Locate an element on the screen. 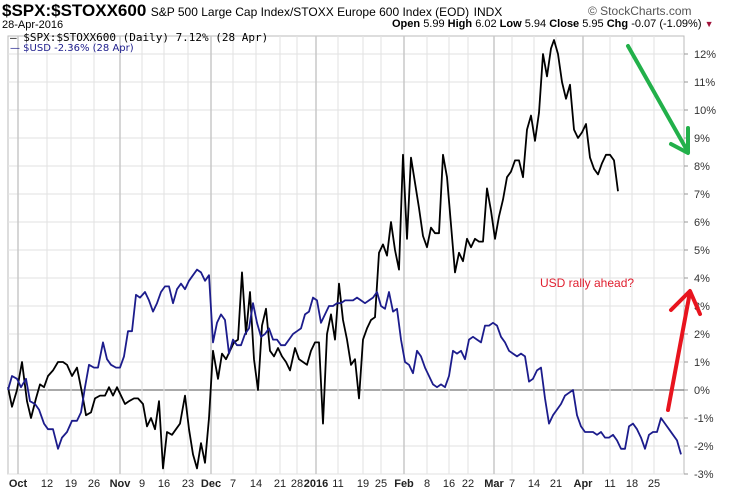 The height and width of the screenshot is (494, 742). y-tick-label: 11% is located at coordinates (704, 83).